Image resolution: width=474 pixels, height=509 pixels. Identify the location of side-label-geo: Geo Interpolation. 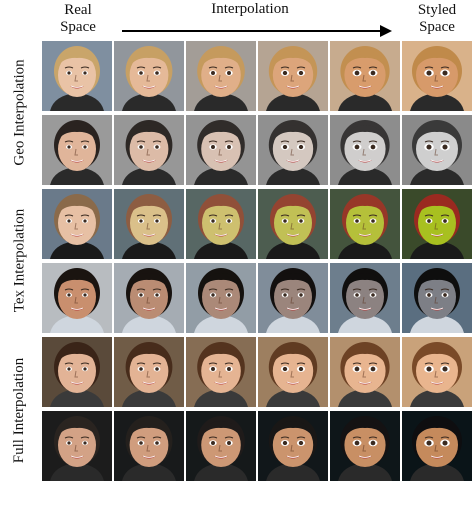
(20, 112).